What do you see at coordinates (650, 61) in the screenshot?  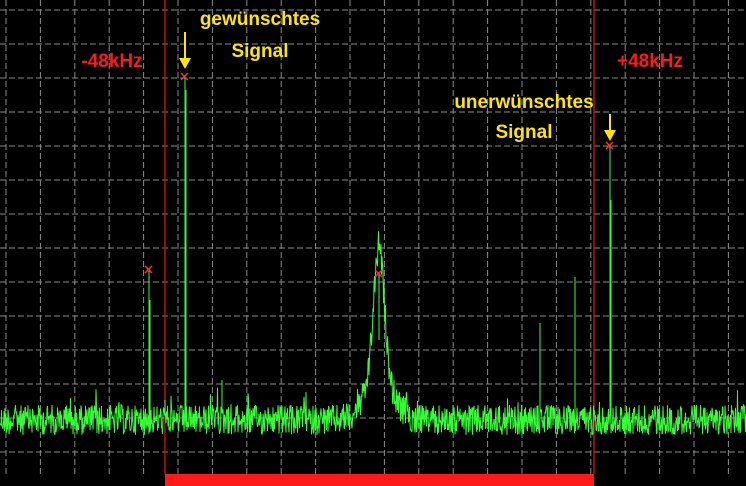 I see `plus-freq-label: +48kHz` at bounding box center [650, 61].